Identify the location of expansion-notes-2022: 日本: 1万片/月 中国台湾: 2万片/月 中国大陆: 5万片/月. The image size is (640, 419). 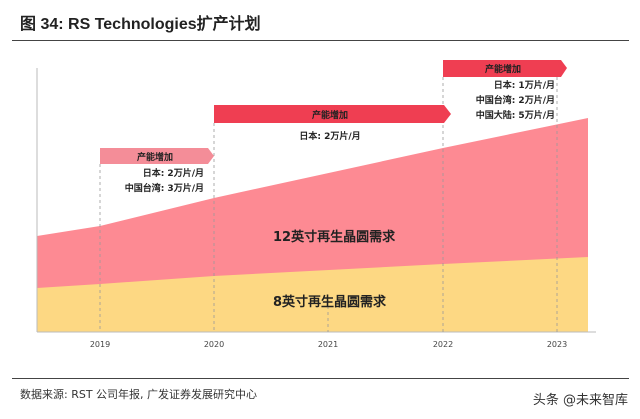
(499, 101).